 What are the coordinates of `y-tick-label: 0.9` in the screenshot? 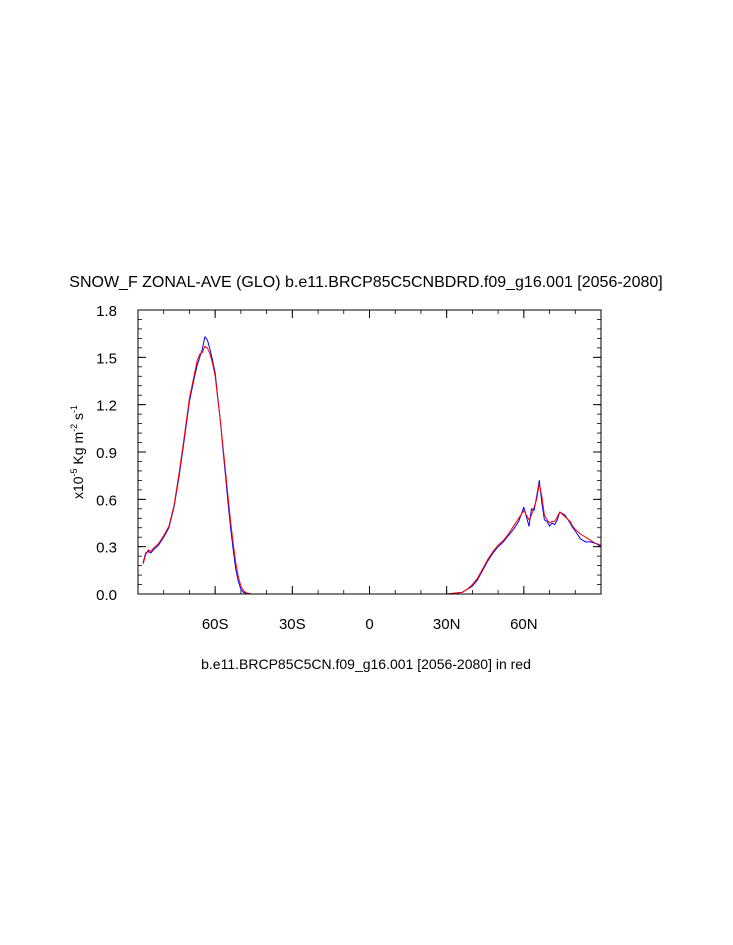 It's located at (106, 453).